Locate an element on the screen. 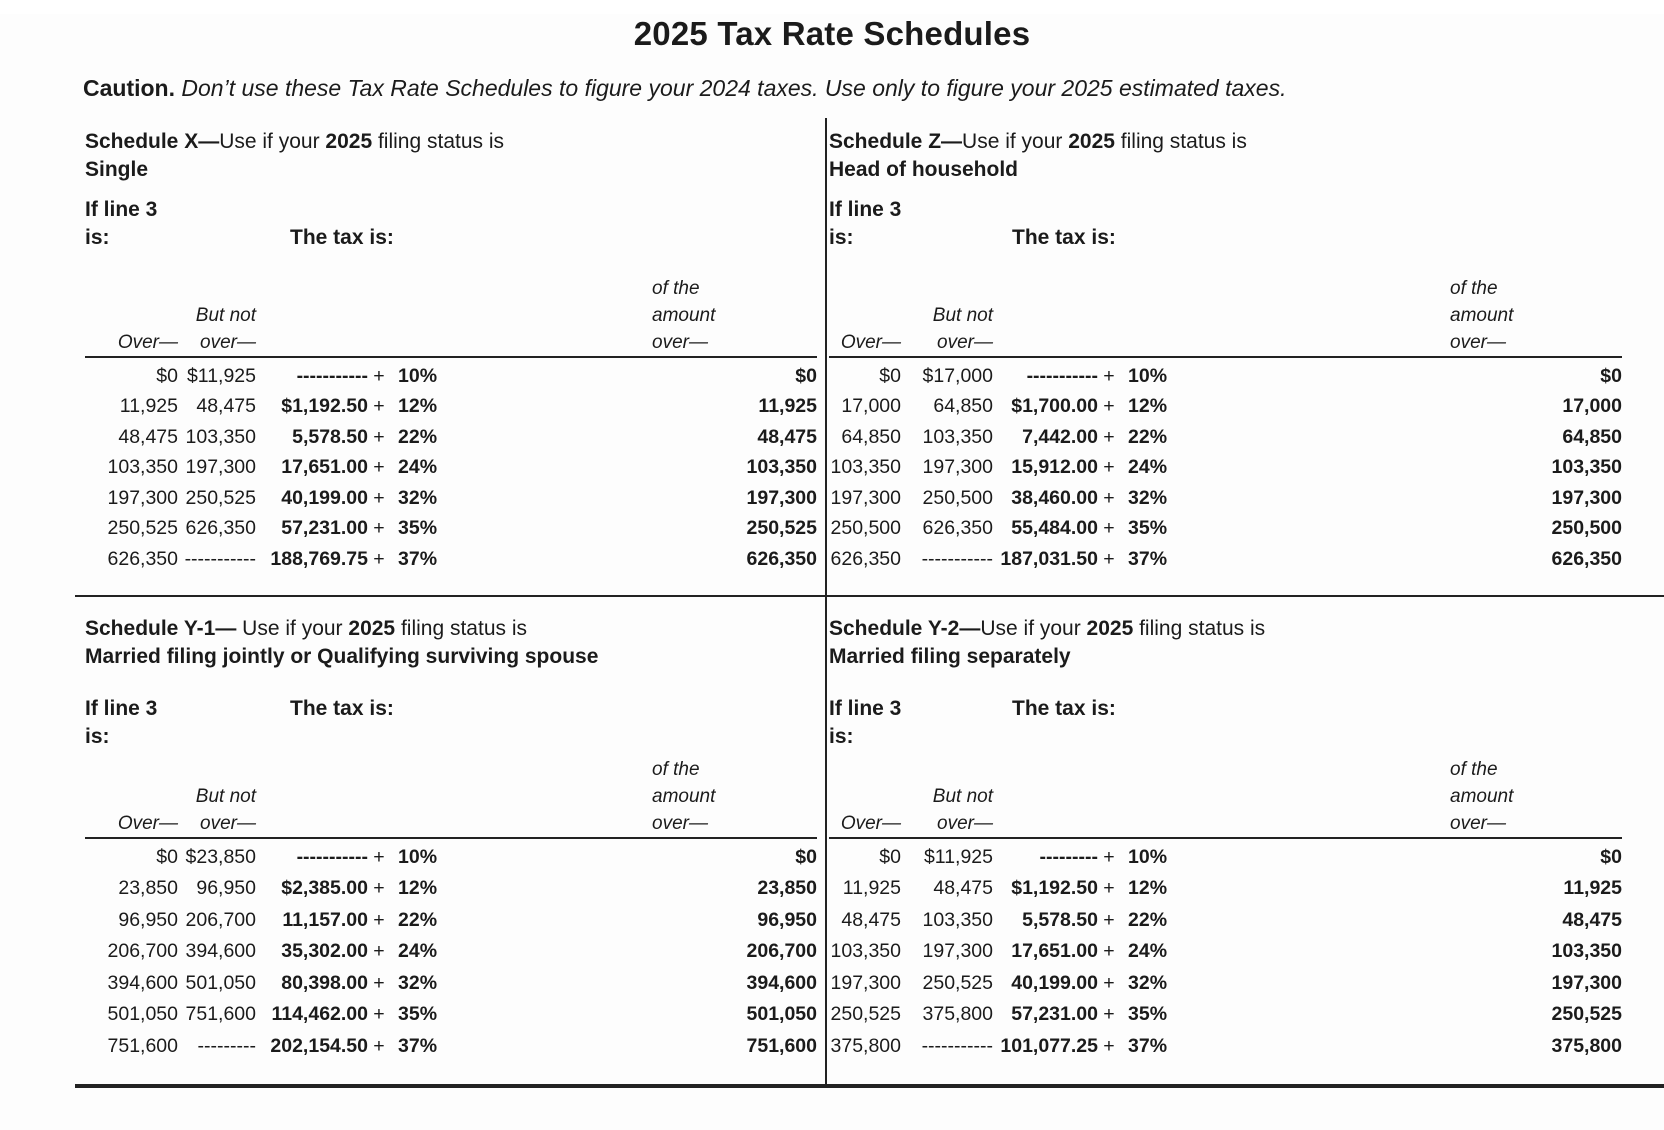 The image size is (1664, 1130). but-not-over-value: 64,850 is located at coordinates (963, 406).